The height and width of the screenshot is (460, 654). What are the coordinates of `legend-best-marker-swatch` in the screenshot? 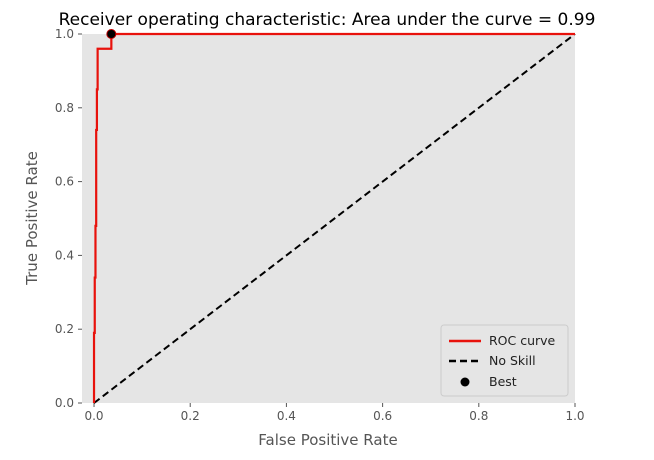 It's located at (465, 382).